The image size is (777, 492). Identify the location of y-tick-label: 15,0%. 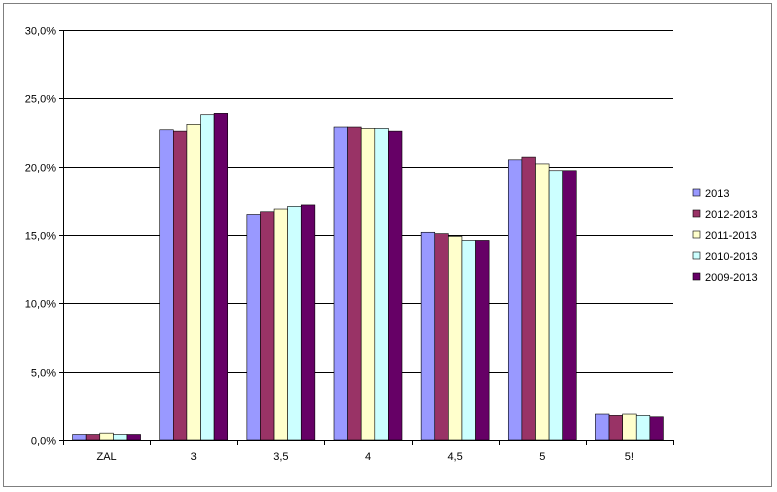
(40, 237).